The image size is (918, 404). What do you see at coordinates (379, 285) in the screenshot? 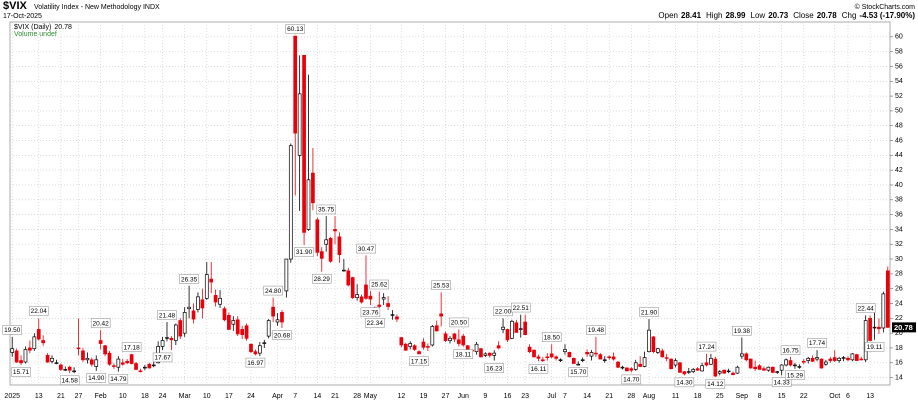
I see `annotation-label: 25.62` at bounding box center [379, 285].